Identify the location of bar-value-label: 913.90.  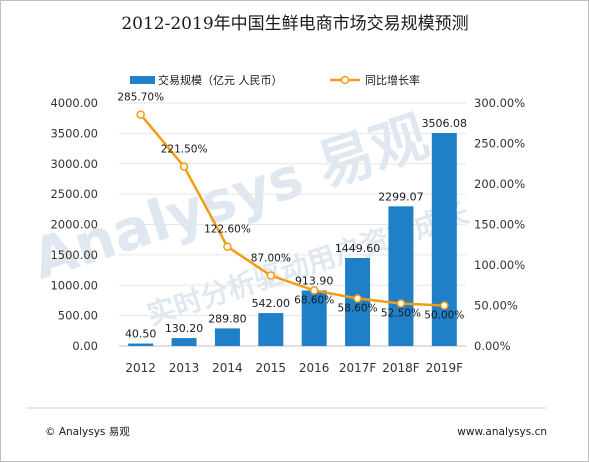
(314, 280).